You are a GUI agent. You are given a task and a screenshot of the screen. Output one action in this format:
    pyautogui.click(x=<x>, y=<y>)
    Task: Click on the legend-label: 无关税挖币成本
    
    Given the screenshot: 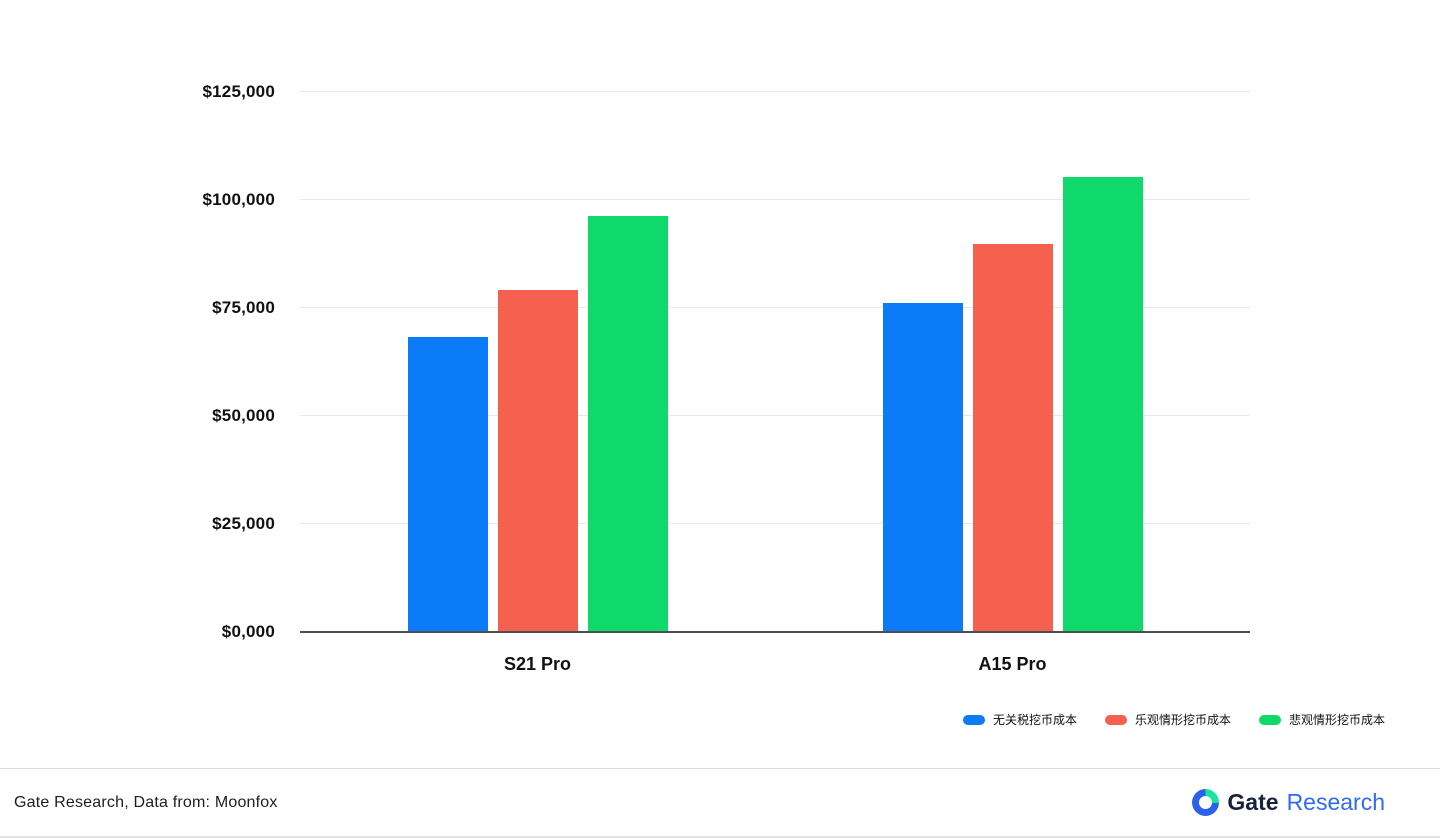 What is the action you would take?
    pyautogui.click(x=1034, y=720)
    